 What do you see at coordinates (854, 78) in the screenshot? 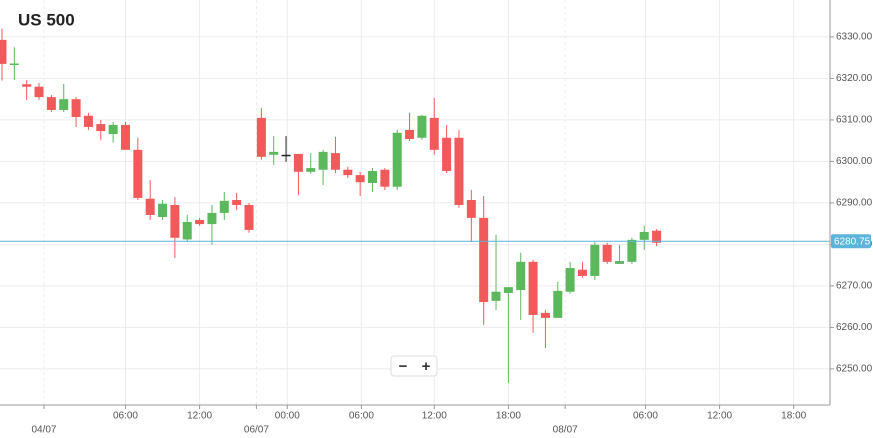
I see `y-tick-label: 6320.00` at bounding box center [854, 78].